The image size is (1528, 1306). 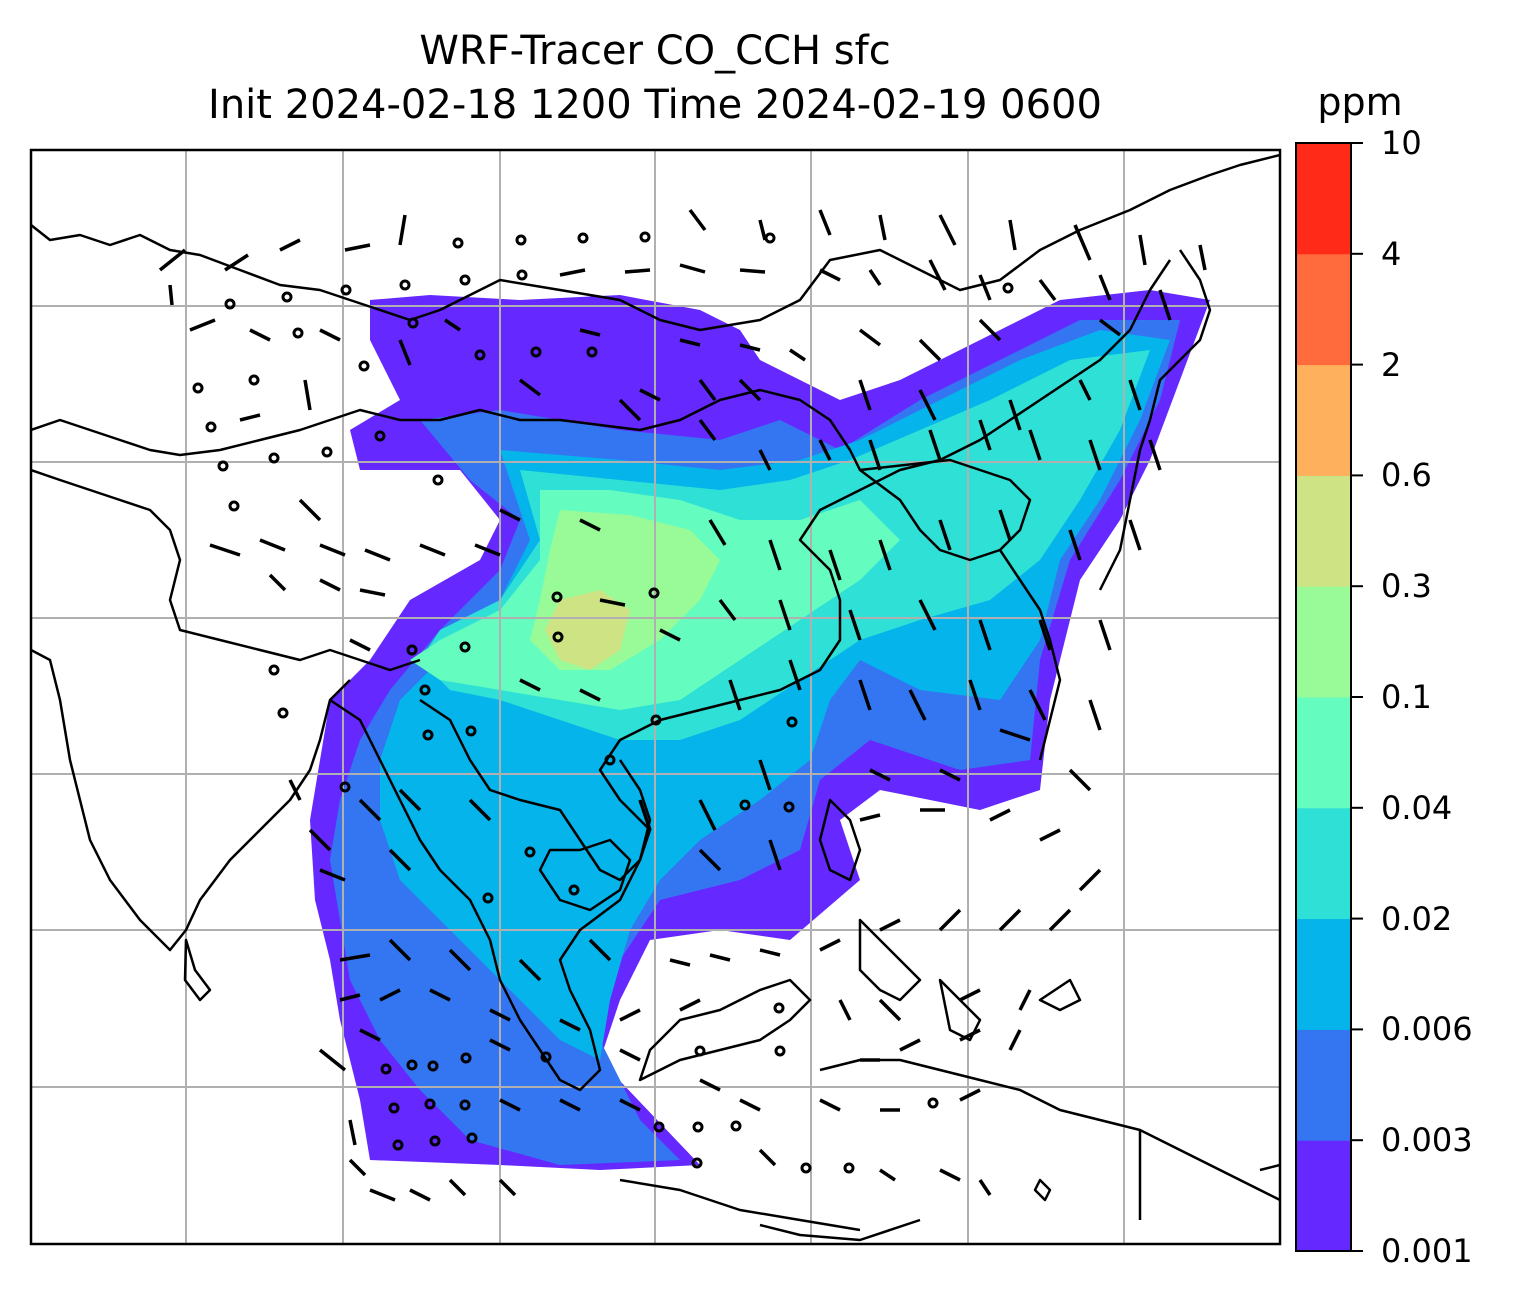 I want to click on colorbar-tick-label: 0.02, so click(x=1417, y=918).